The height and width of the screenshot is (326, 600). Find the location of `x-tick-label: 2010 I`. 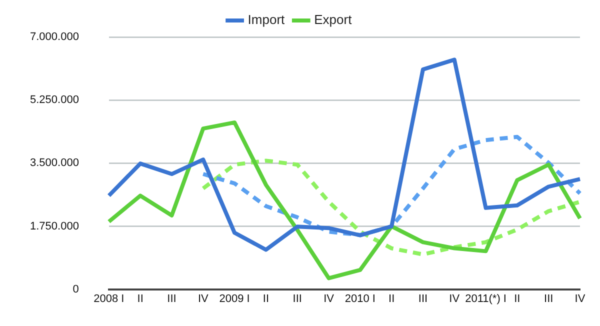

x-tick-label: 2010 I is located at coordinates (360, 299).